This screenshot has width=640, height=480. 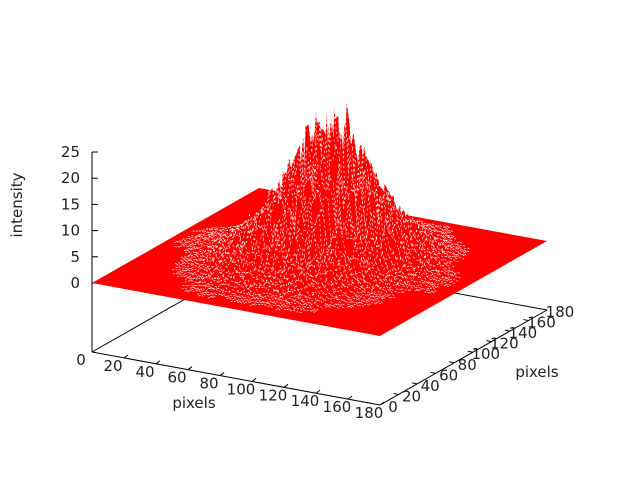 What do you see at coordinates (504, 344) in the screenshot?
I see `y-tick-label: 120` at bounding box center [504, 344].